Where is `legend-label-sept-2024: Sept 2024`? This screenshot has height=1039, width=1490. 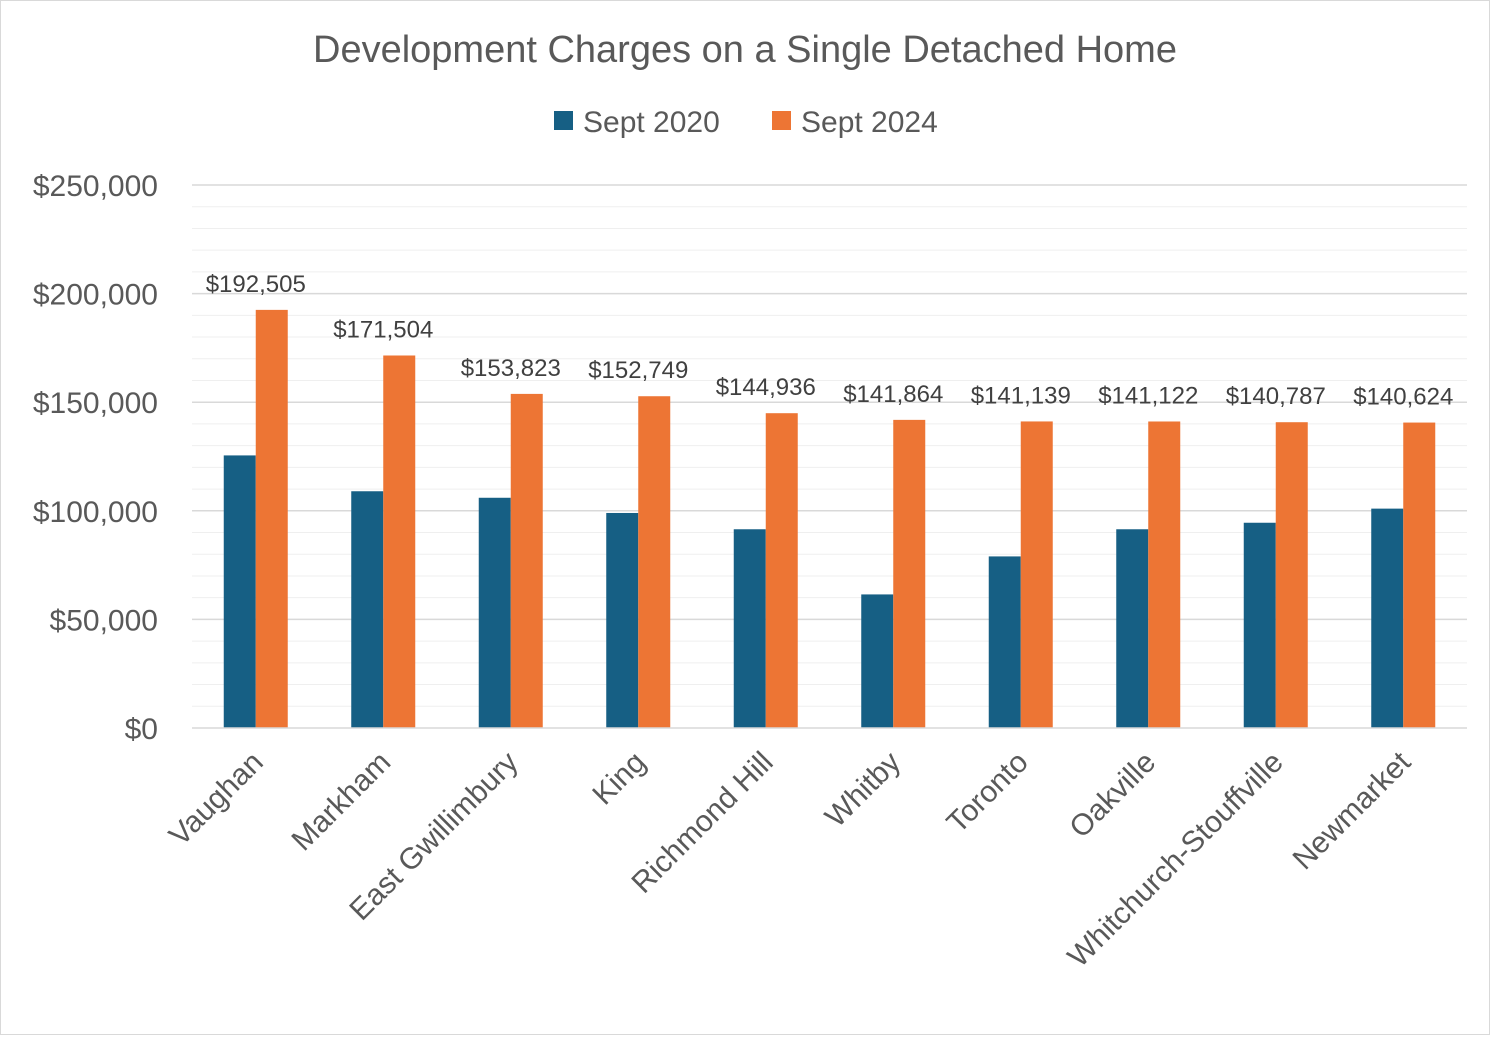
legend-label-sept-2024: Sept 2024 is located at coordinates (869, 122).